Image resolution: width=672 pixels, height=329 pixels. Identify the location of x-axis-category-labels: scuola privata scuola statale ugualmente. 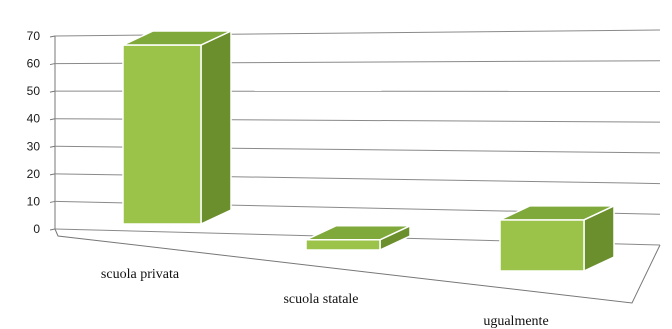
(325, 298).